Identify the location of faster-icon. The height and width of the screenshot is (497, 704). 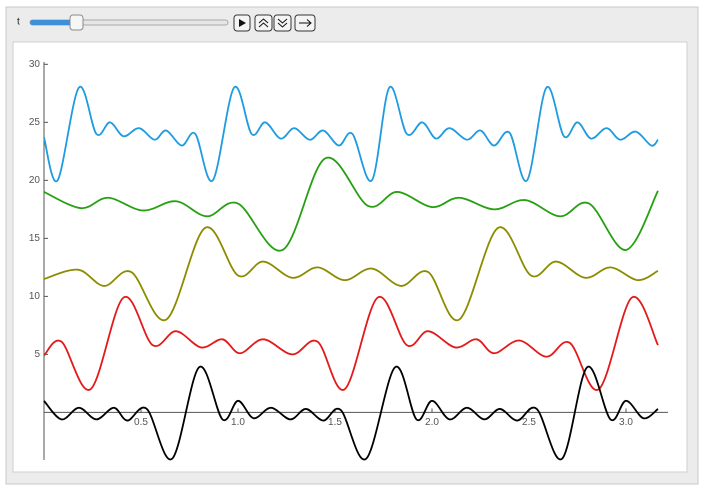
(263, 23).